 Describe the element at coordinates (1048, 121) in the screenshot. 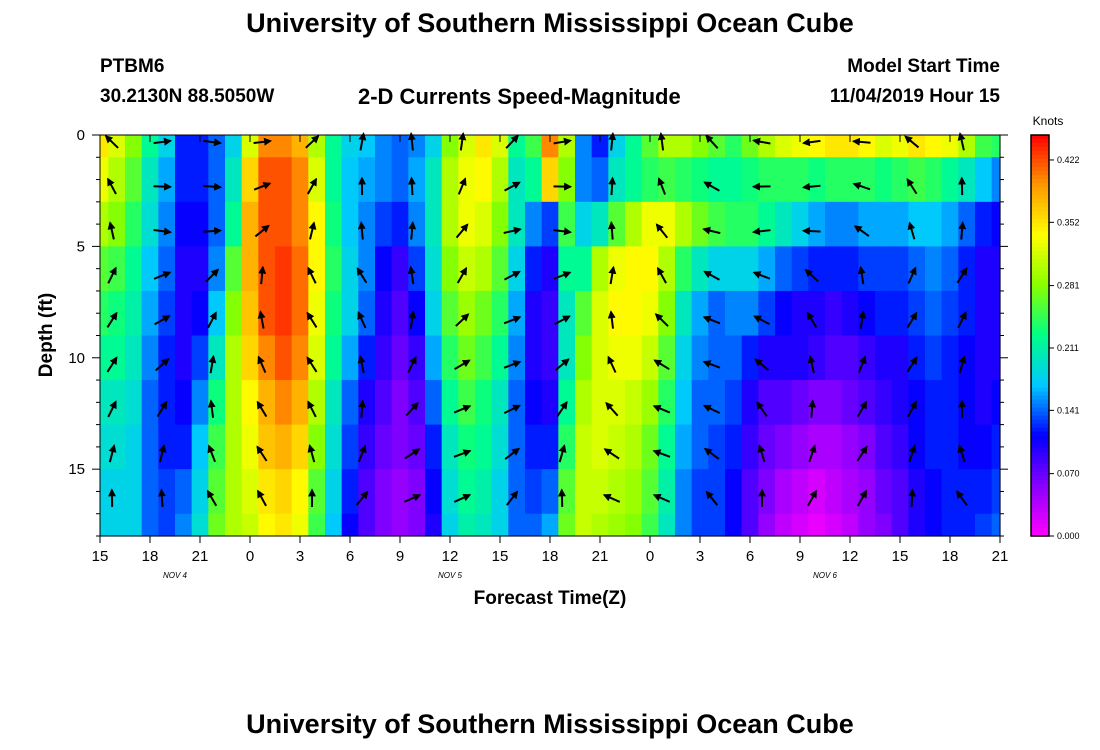

I see `colorbar-units-label: Knots` at that location.